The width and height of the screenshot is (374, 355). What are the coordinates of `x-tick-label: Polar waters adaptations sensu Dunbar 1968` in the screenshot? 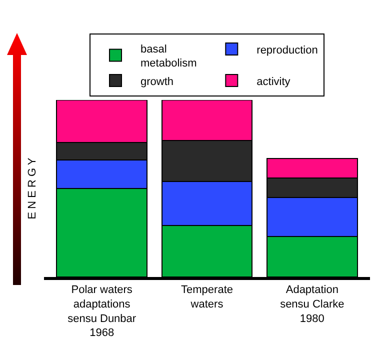 It's located at (102, 312).